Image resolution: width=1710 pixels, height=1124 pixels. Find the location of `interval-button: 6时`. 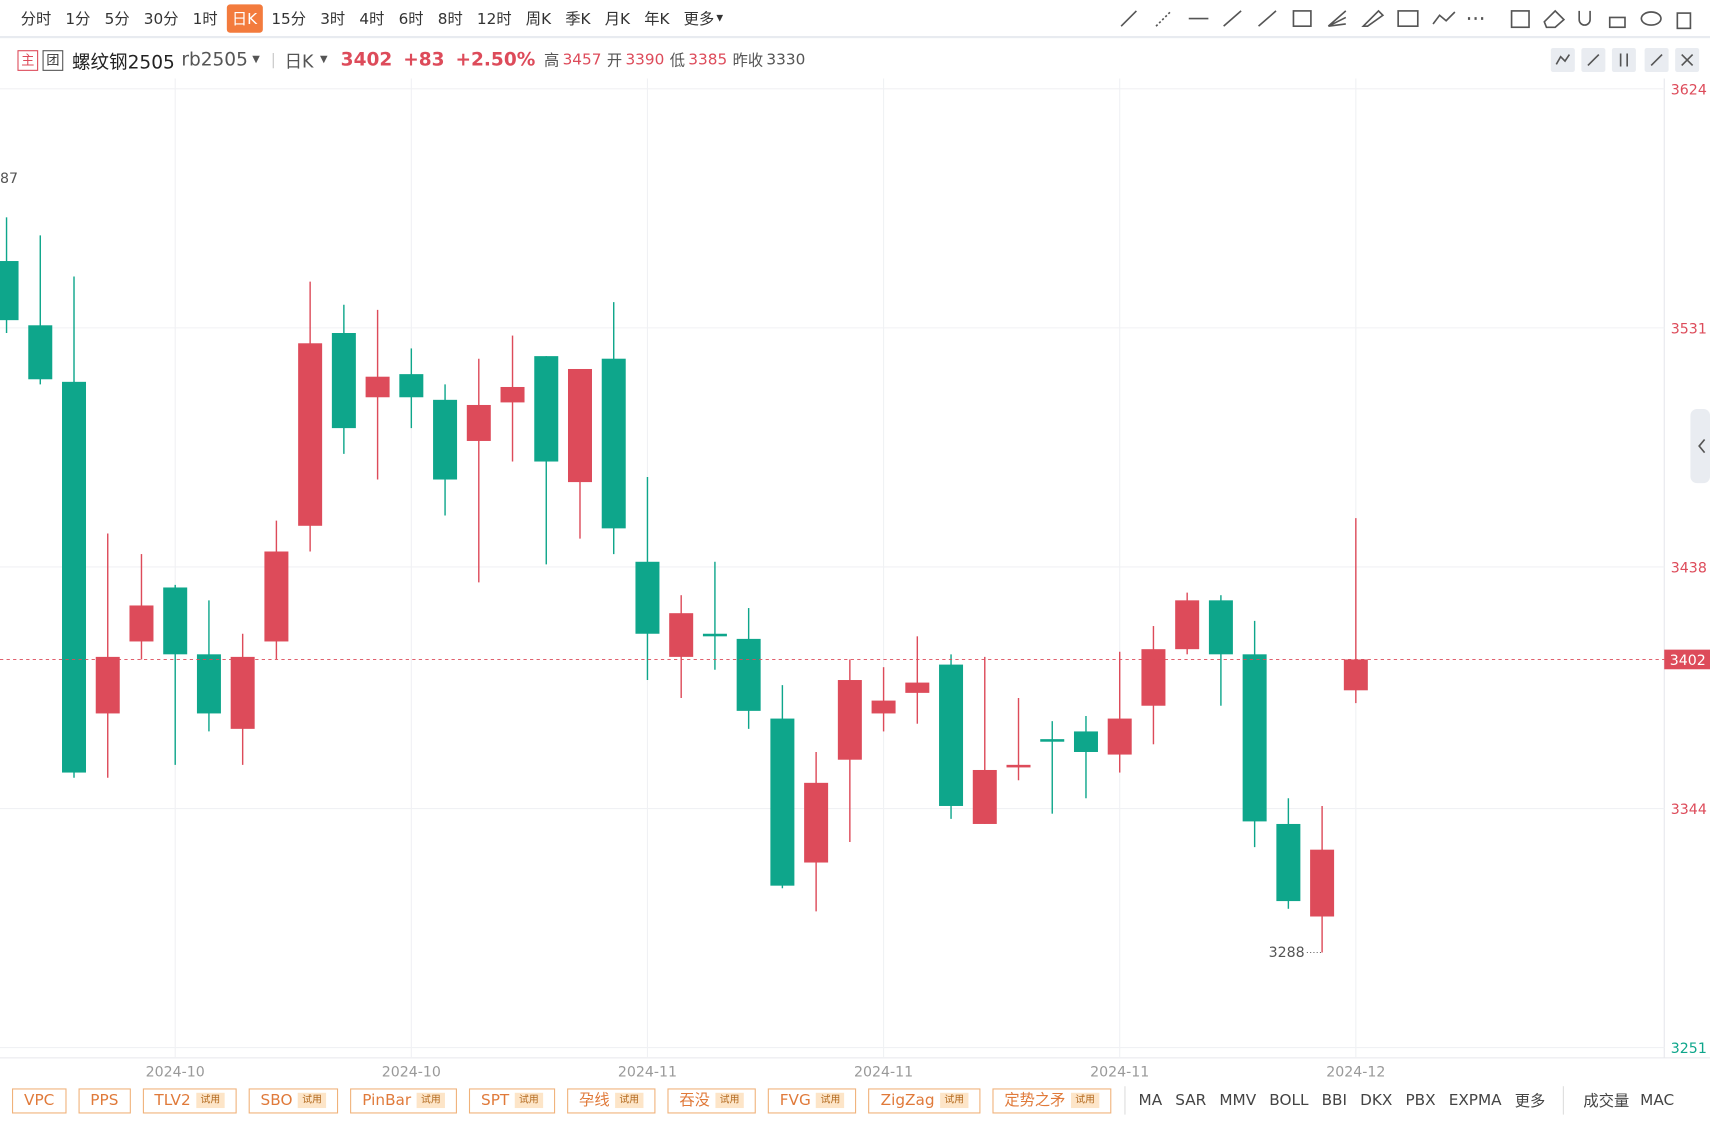

interval-button: 6时 is located at coordinates (411, 19).